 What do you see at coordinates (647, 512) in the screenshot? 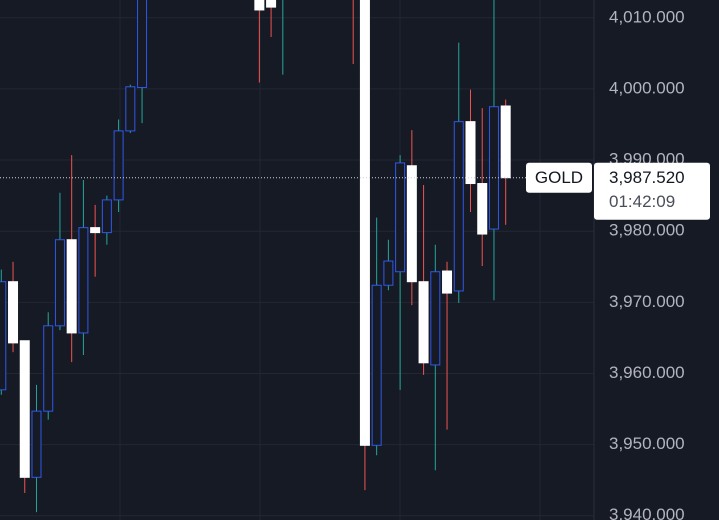
I see `y-tick-label: 3,940.000` at bounding box center [647, 512].